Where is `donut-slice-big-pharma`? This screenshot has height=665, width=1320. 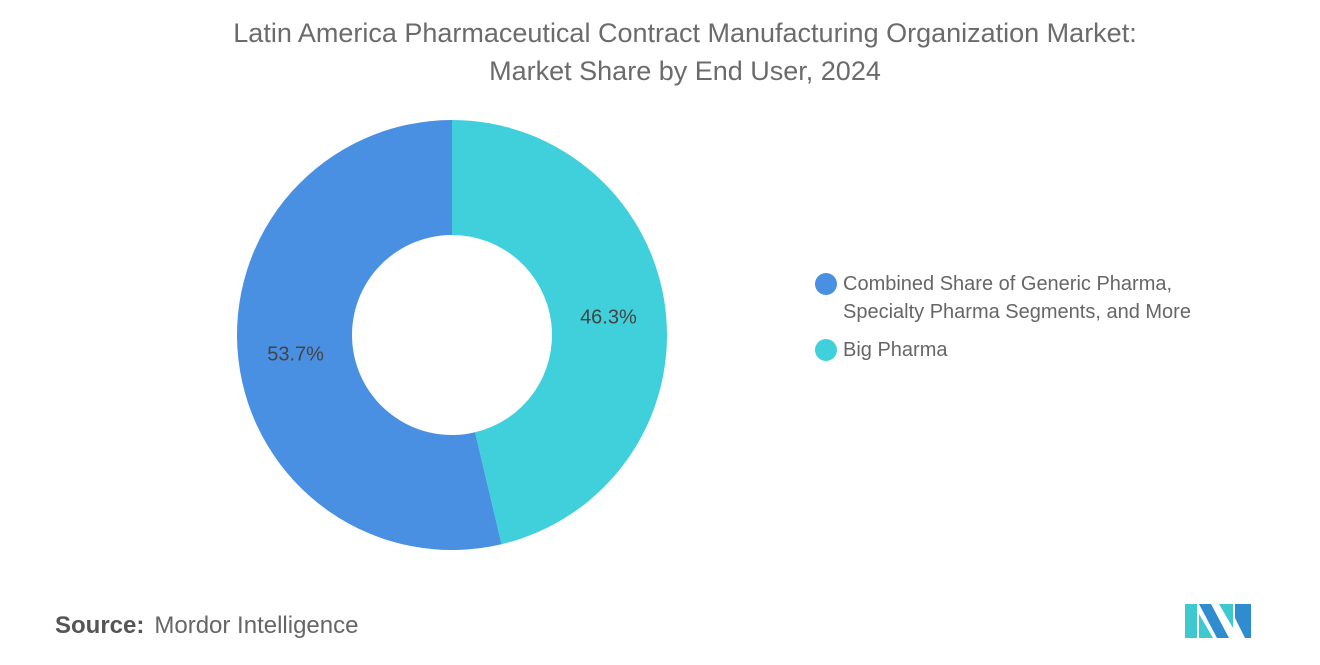 donut-slice-big-pharma is located at coordinates (559, 332).